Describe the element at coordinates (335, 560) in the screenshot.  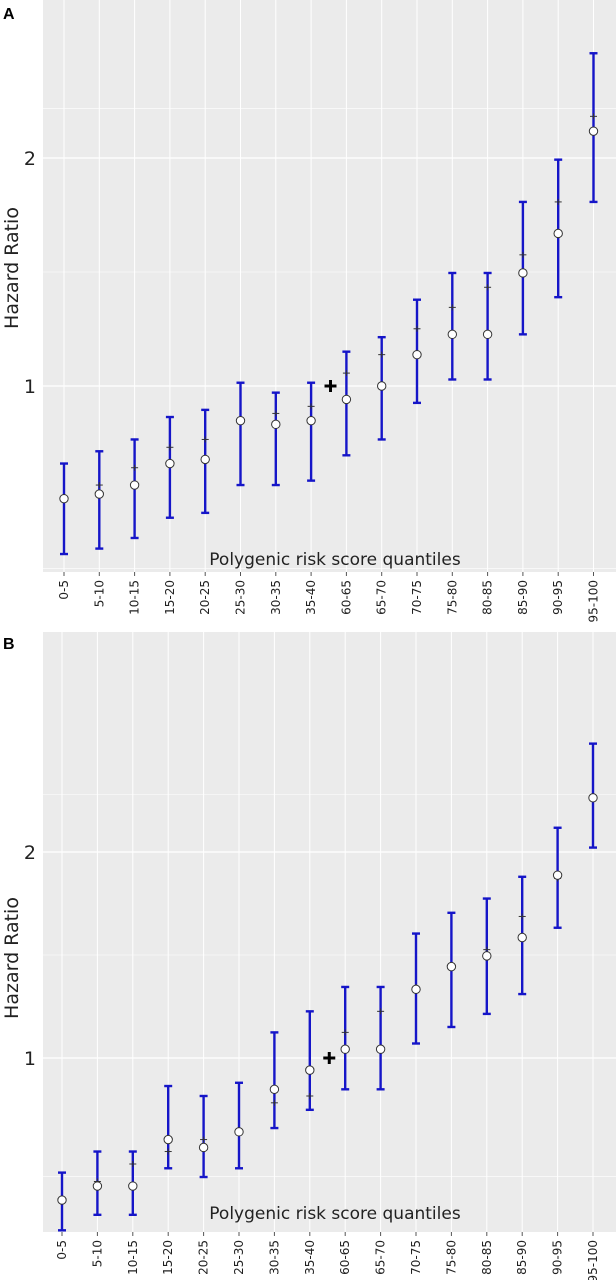
I see `panel-a-x-axis-title: Polygenic risk score quantiles` at that location.